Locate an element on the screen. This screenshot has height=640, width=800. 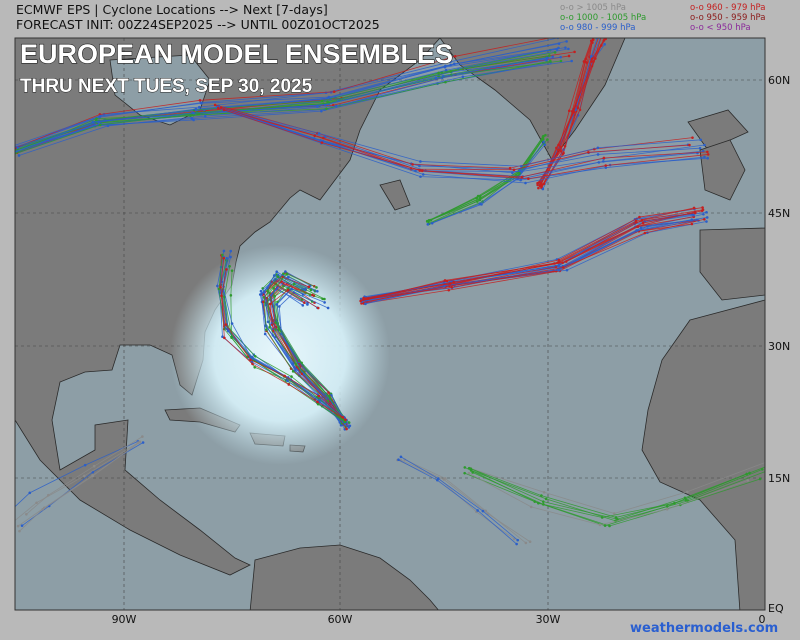
legend-entry: o-o 950 - 959 hPa is located at coordinates (727, 18).